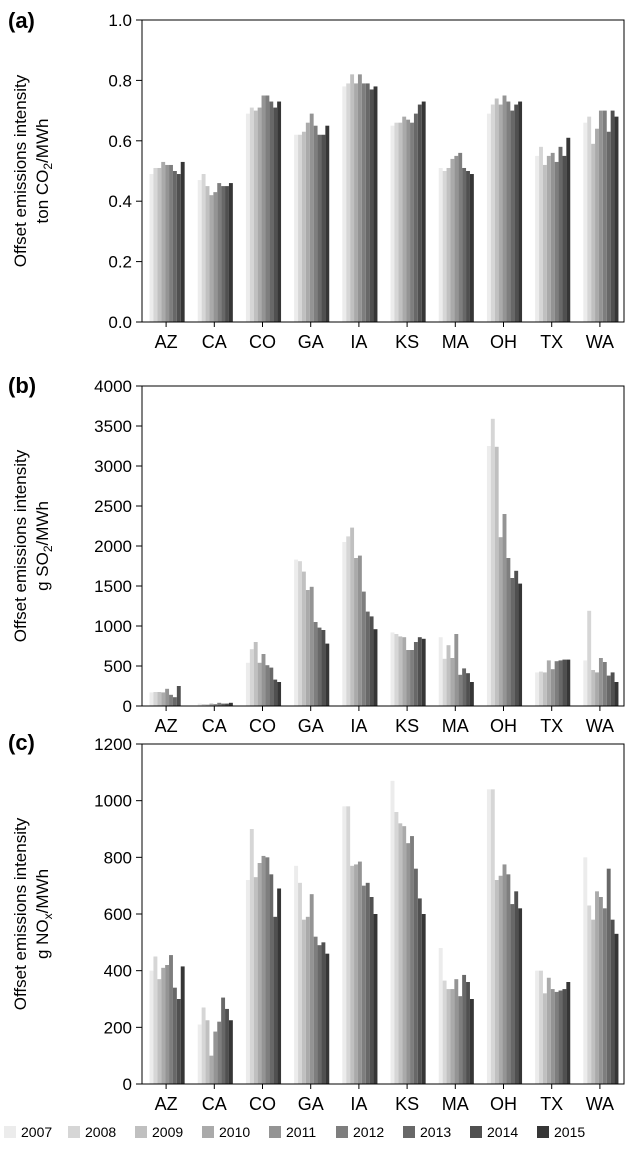 The height and width of the screenshot is (1156, 628). I want to click on y-tick-label: 0.2, so click(120, 262).